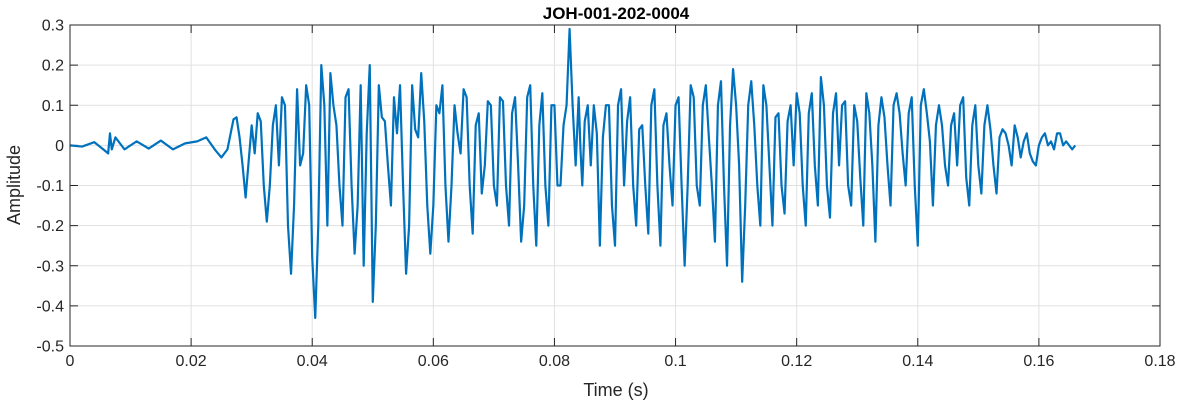 This screenshot has width=1182, height=404. I want to click on y-tick-label: -0.4, so click(50, 306).